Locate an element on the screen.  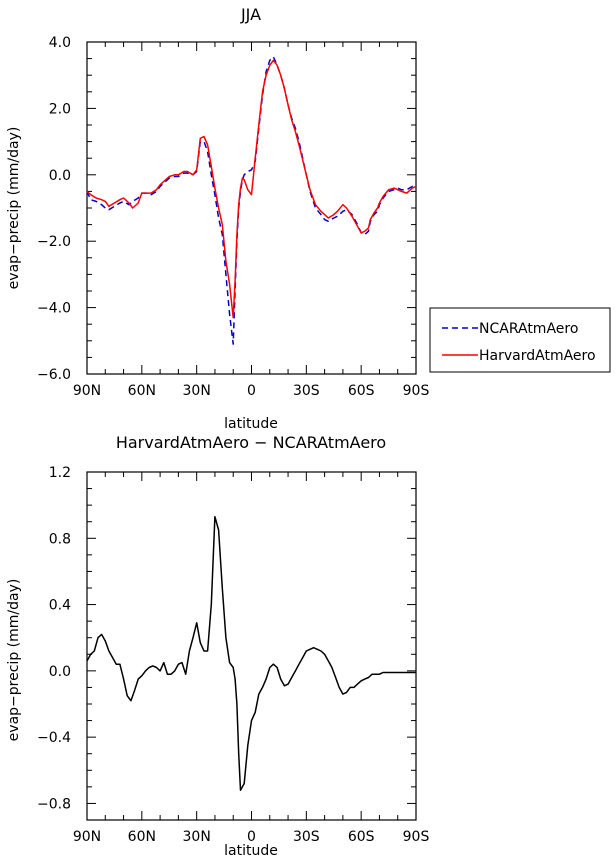
y-tick-label: 2.0 is located at coordinates (60, 109).